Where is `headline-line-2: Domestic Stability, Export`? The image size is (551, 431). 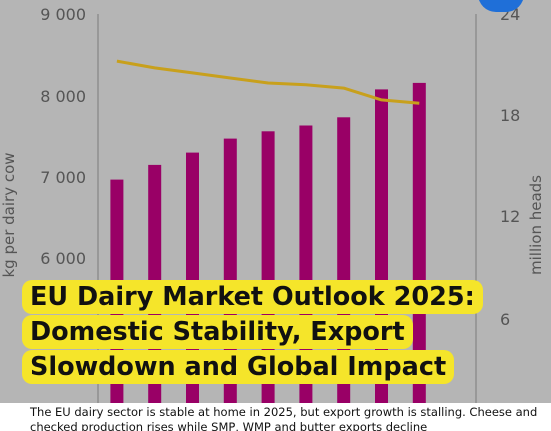 headline-line-2: Domestic Stability, Export is located at coordinates (217, 332).